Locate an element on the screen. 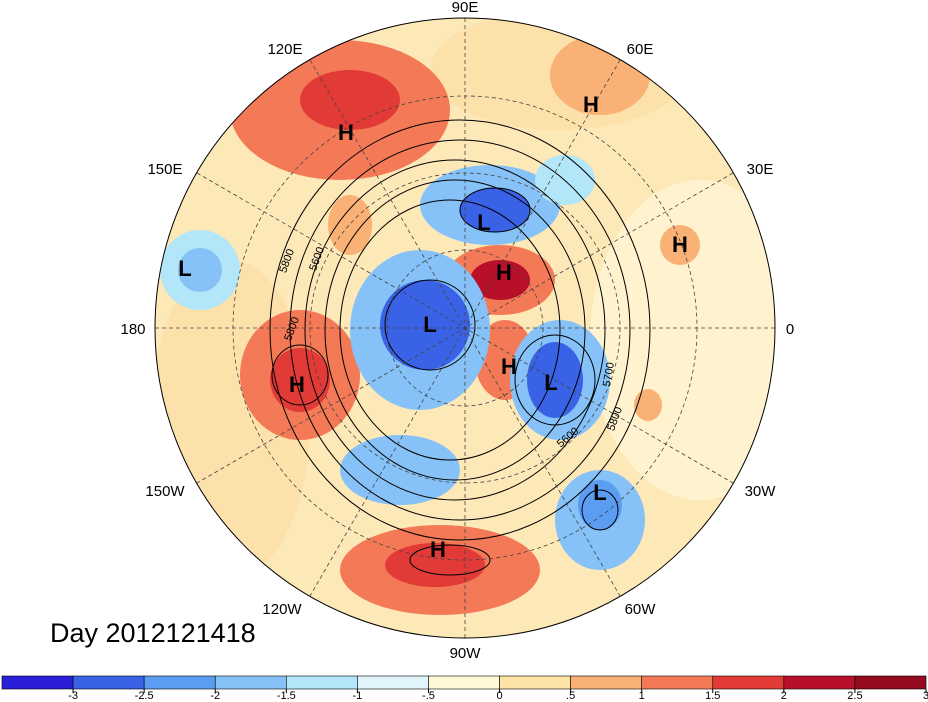  colorbar-tick-label: -.5 is located at coordinates (428, 696).